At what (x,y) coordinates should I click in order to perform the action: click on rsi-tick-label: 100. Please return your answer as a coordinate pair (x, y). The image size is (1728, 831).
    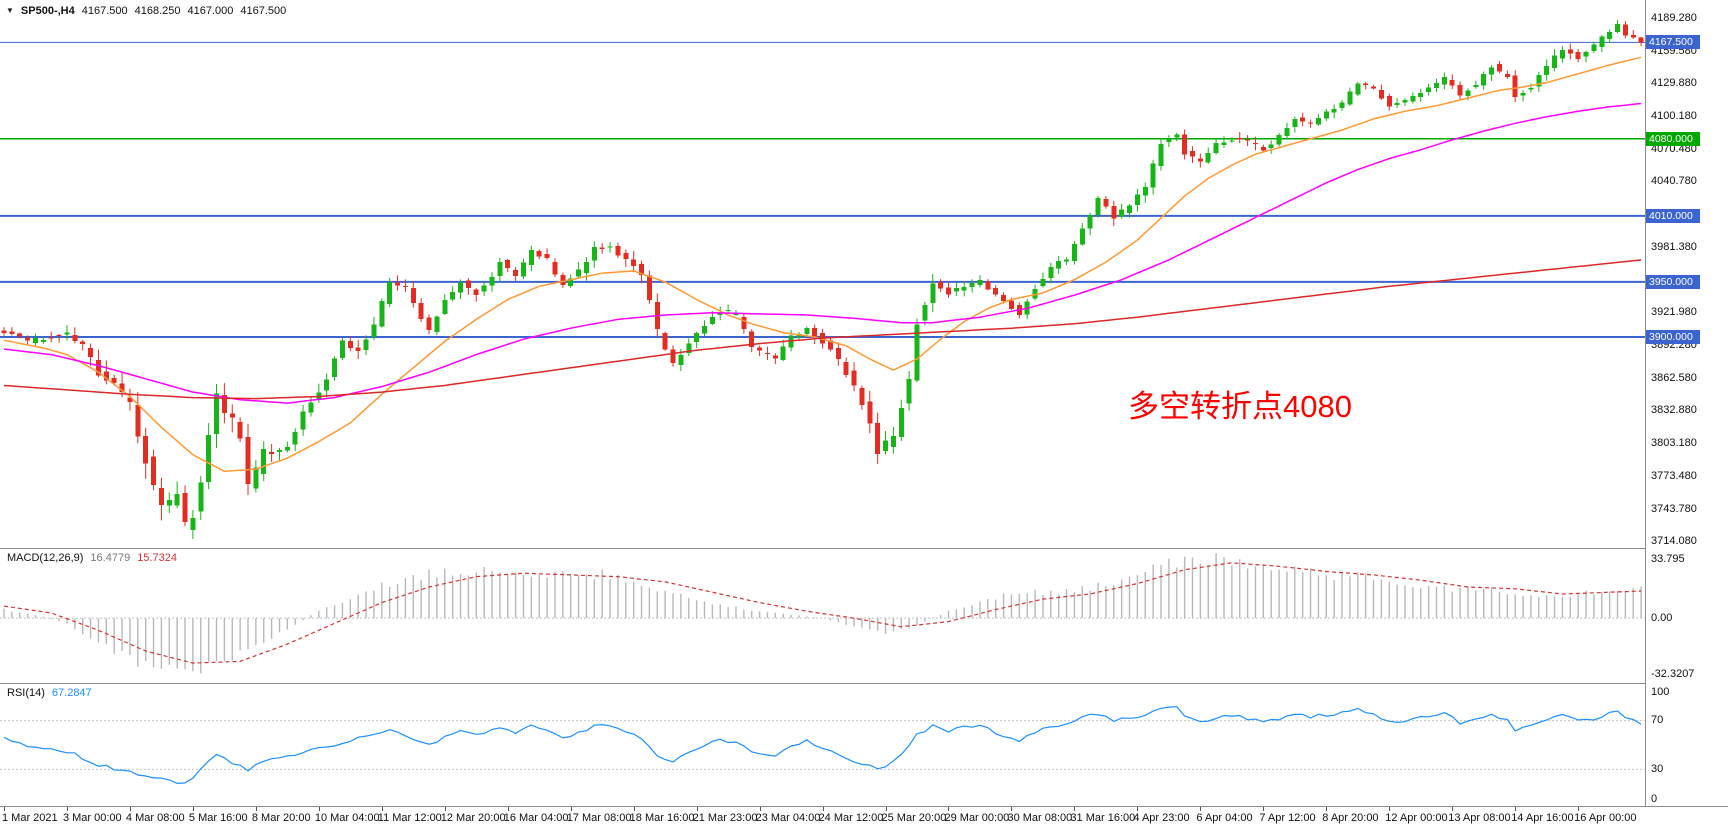
    Looking at the image, I should click on (1660, 691).